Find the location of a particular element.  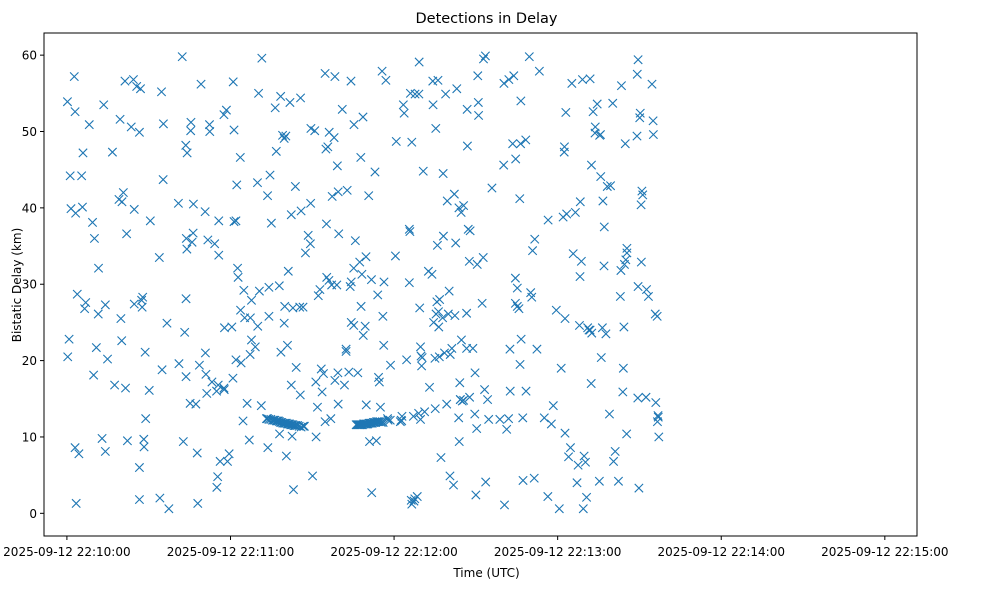

x-axis-label: Time (UTC) is located at coordinates (485, 573).